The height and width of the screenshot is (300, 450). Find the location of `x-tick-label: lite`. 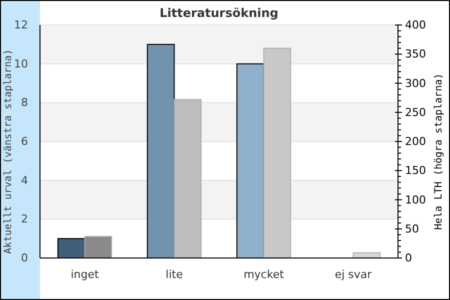

x-tick-label: lite is located at coordinates (175, 274).